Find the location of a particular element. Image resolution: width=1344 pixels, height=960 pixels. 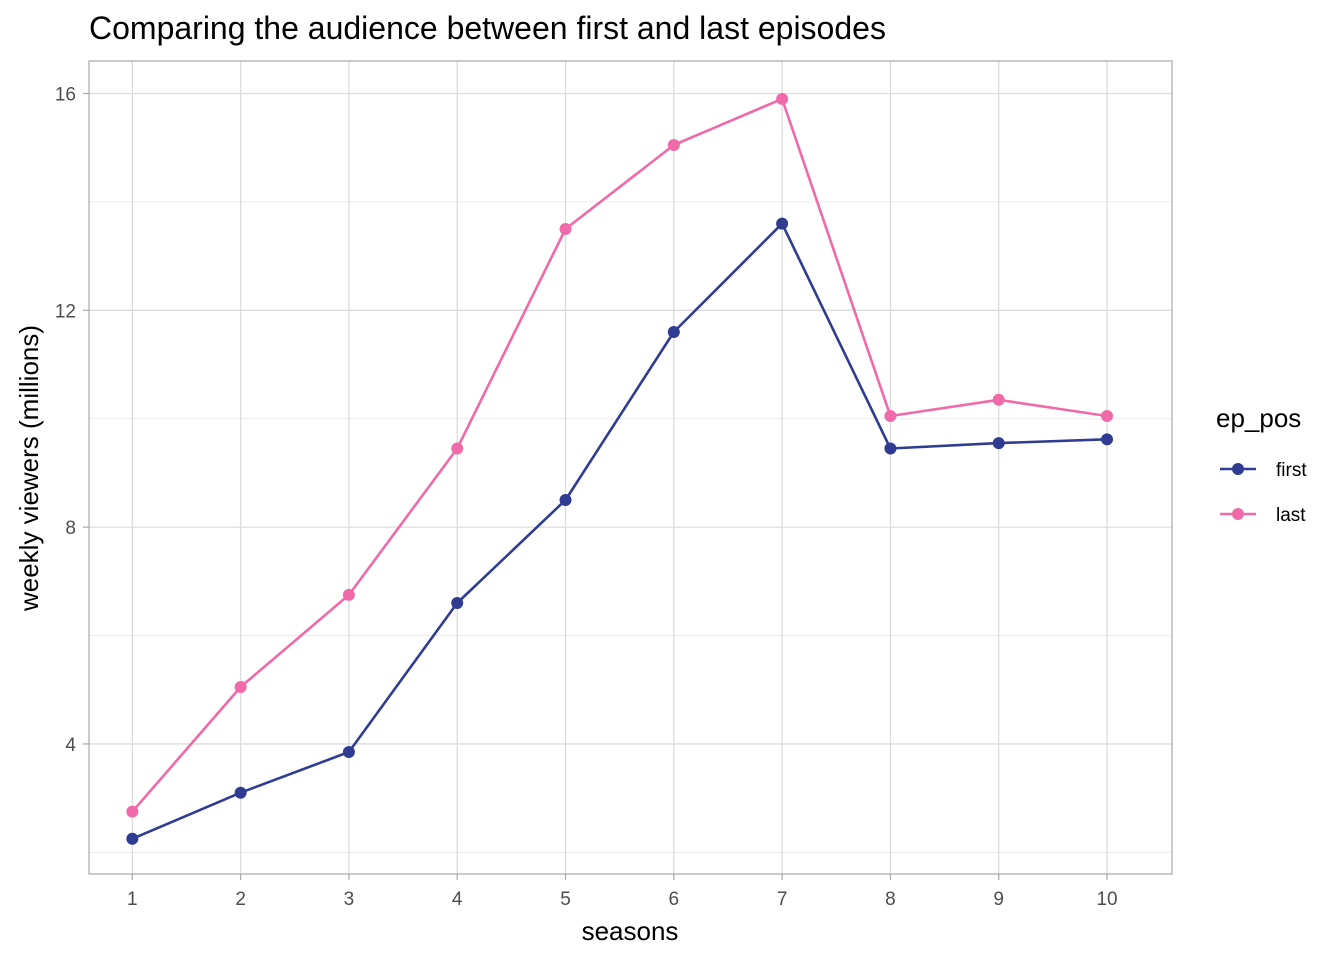

x-axis-ticks: 1 2 3 4 5 6 7 8 9 10 is located at coordinates (622, 892).